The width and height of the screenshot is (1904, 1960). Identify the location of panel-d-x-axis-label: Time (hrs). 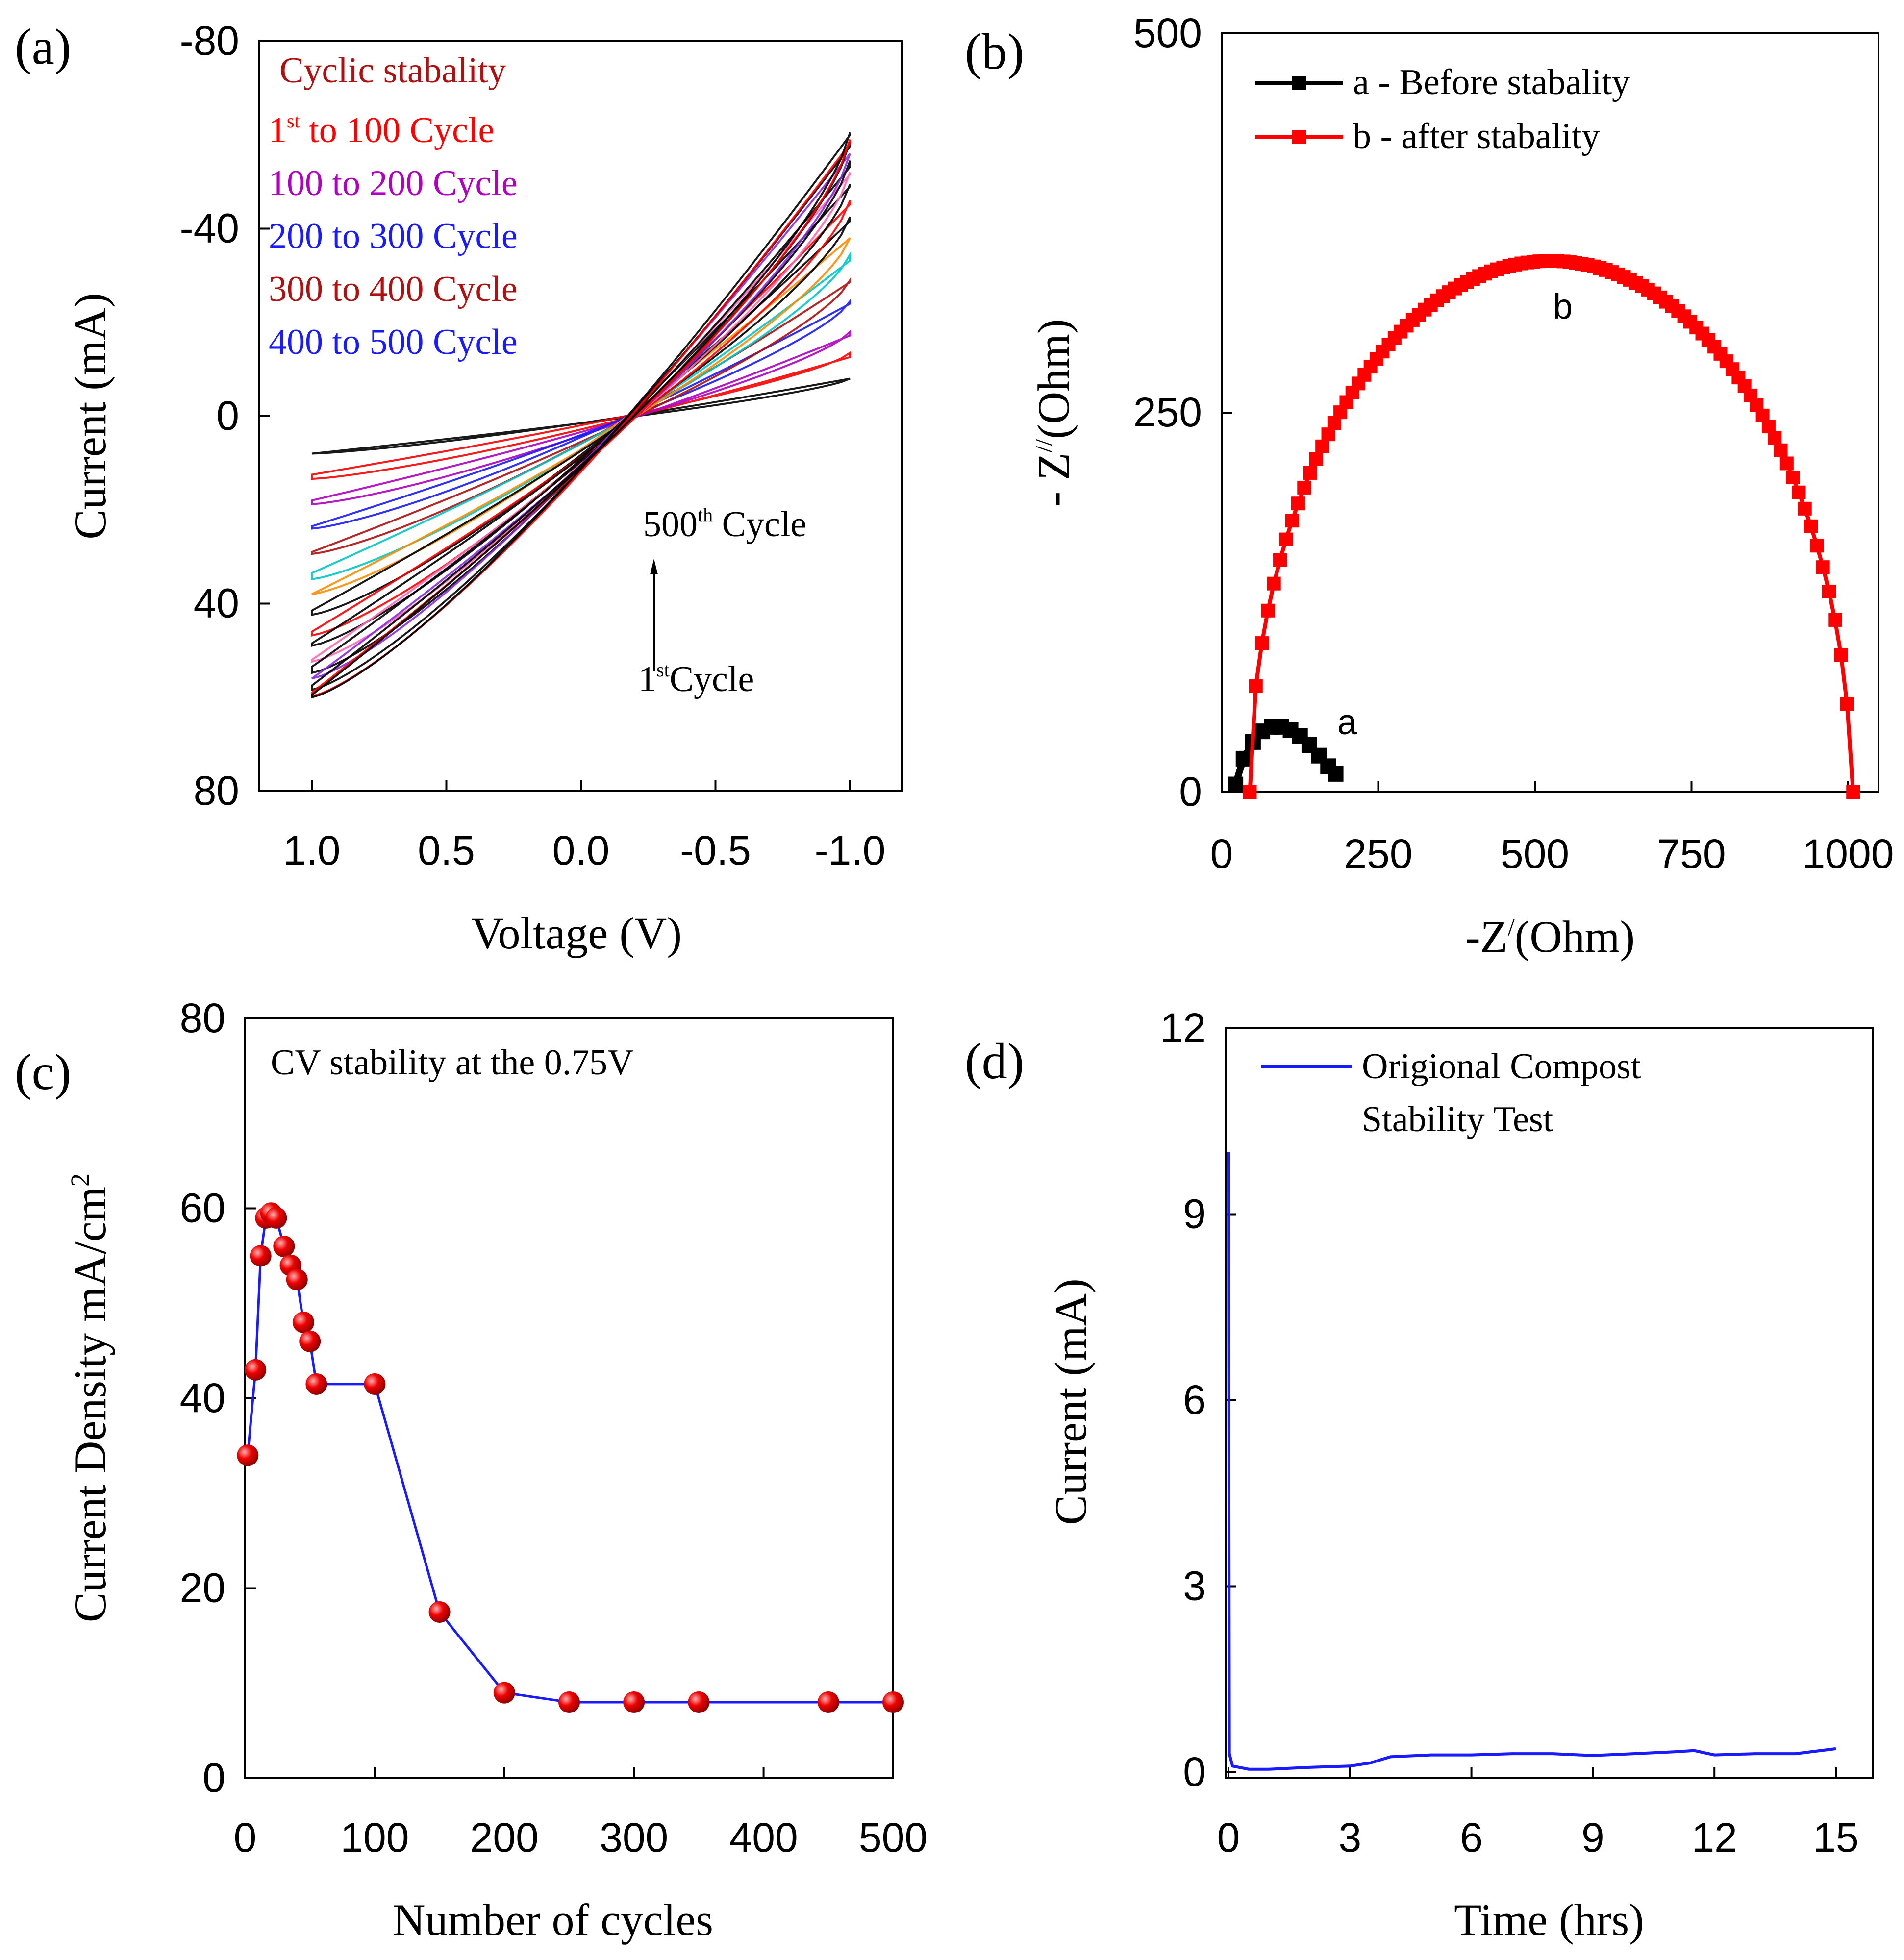
(1549, 1920).